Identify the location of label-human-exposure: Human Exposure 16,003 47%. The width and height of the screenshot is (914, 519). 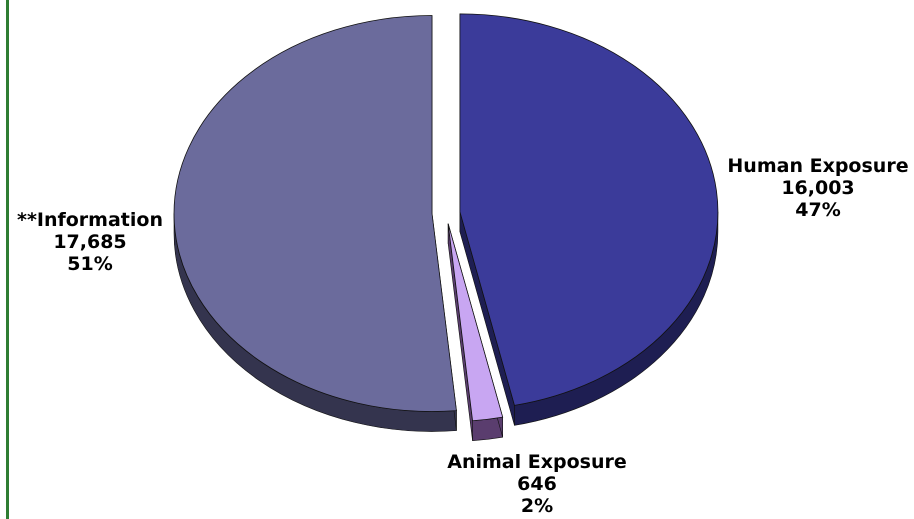
(816, 188).